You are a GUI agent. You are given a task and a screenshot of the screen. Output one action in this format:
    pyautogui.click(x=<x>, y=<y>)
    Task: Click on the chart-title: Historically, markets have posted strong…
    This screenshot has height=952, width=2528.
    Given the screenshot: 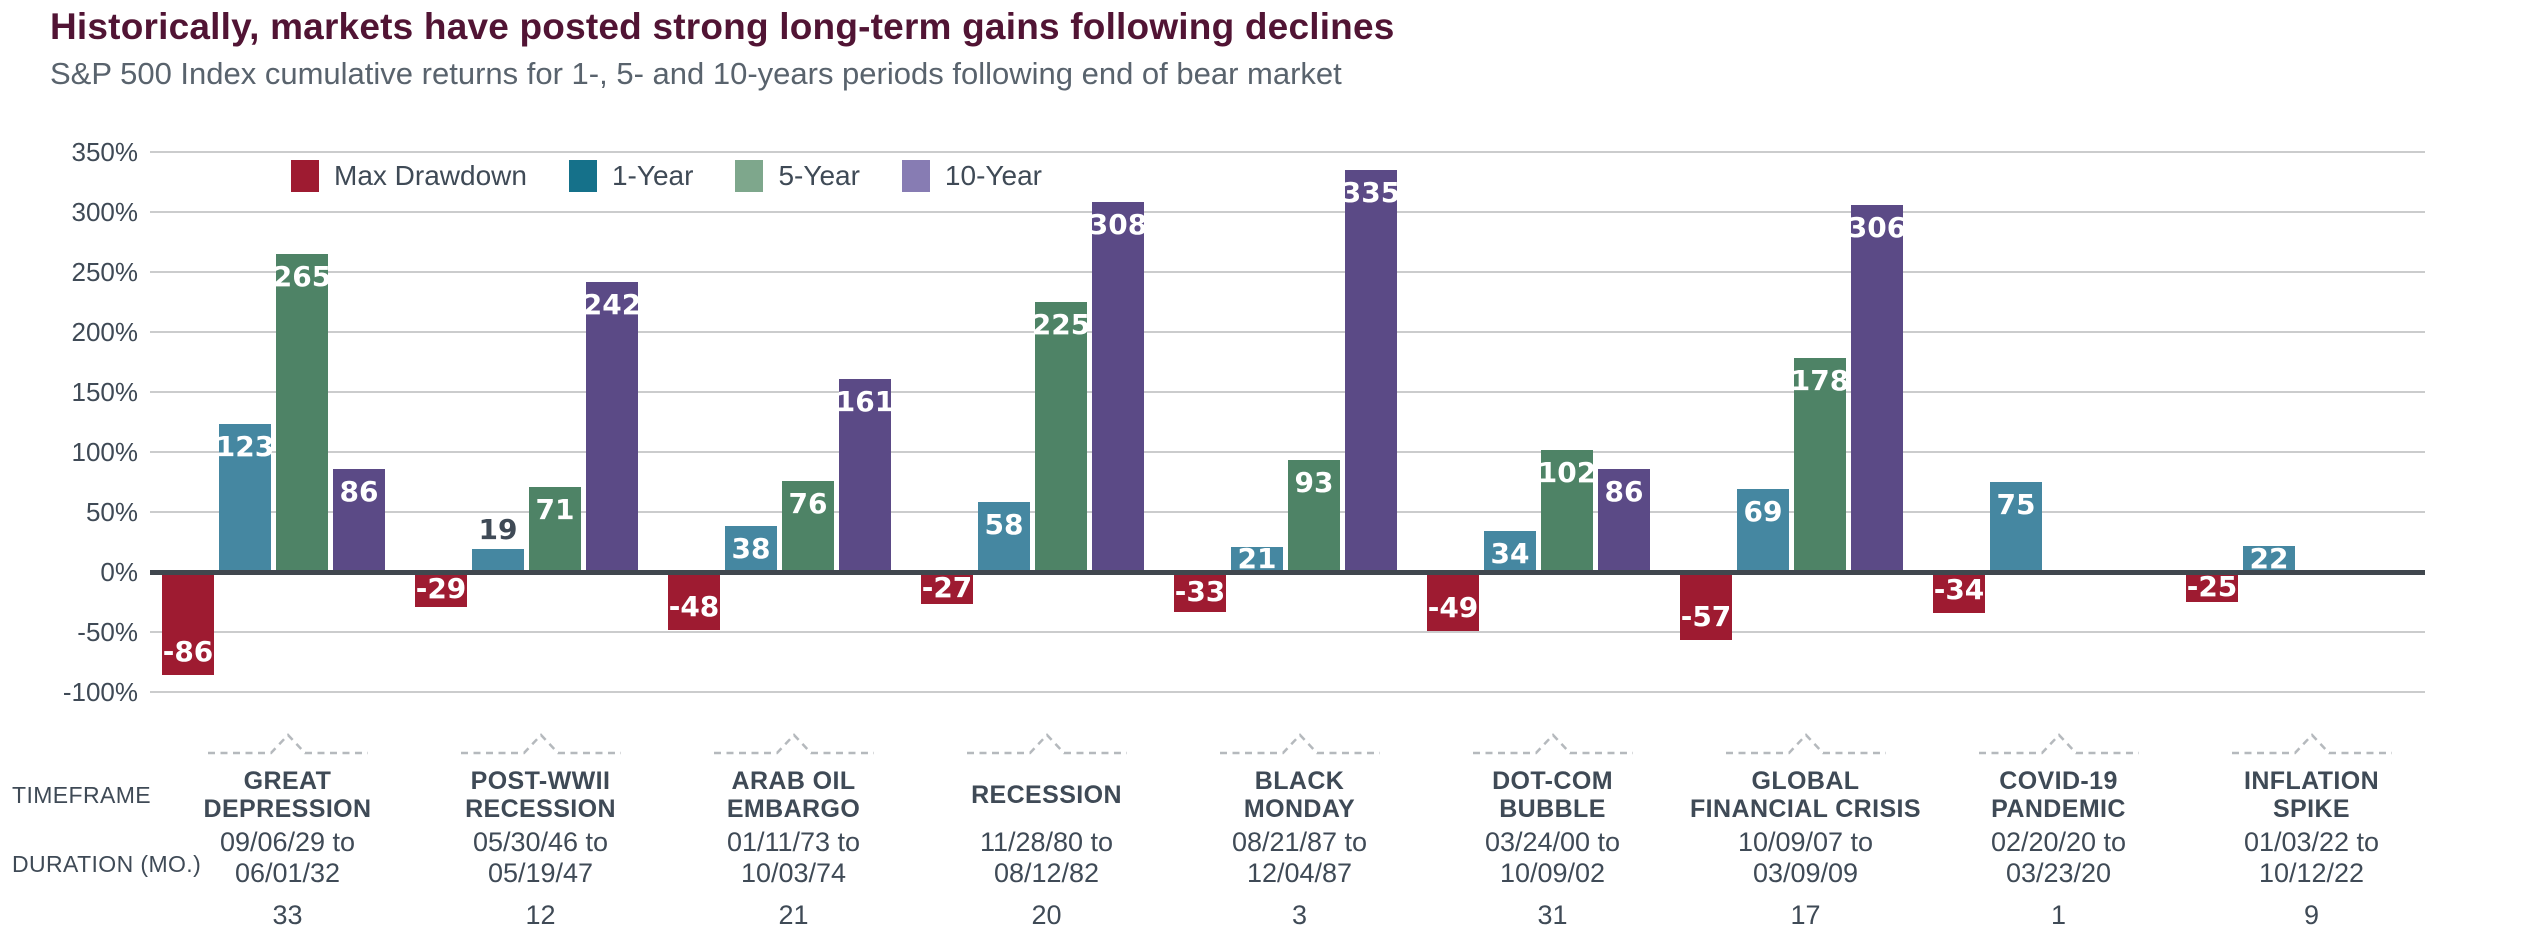 What is the action you would take?
    pyautogui.click(x=722, y=26)
    